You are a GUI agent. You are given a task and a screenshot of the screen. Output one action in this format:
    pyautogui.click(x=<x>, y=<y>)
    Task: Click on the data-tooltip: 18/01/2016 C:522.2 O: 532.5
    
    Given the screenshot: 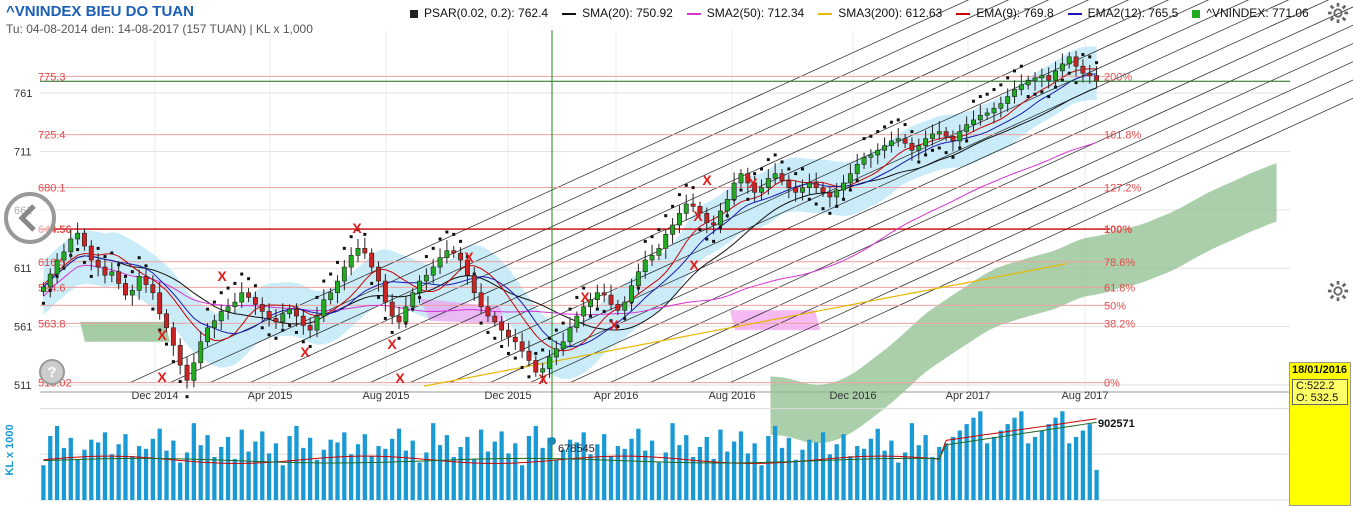 What is the action you would take?
    pyautogui.click(x=1320, y=434)
    